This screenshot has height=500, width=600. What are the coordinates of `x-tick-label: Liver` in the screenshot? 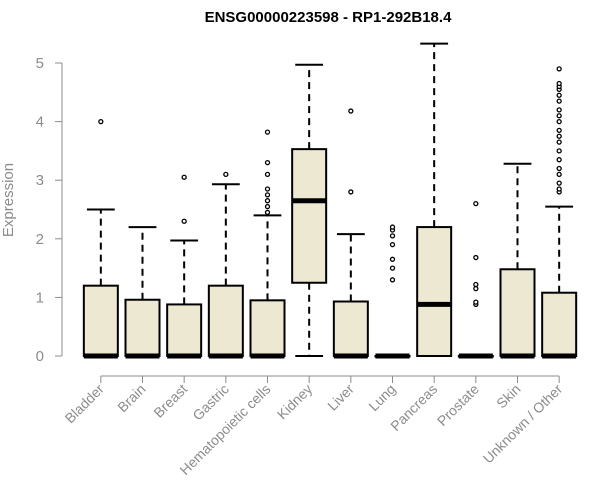 It's located at (340, 397).